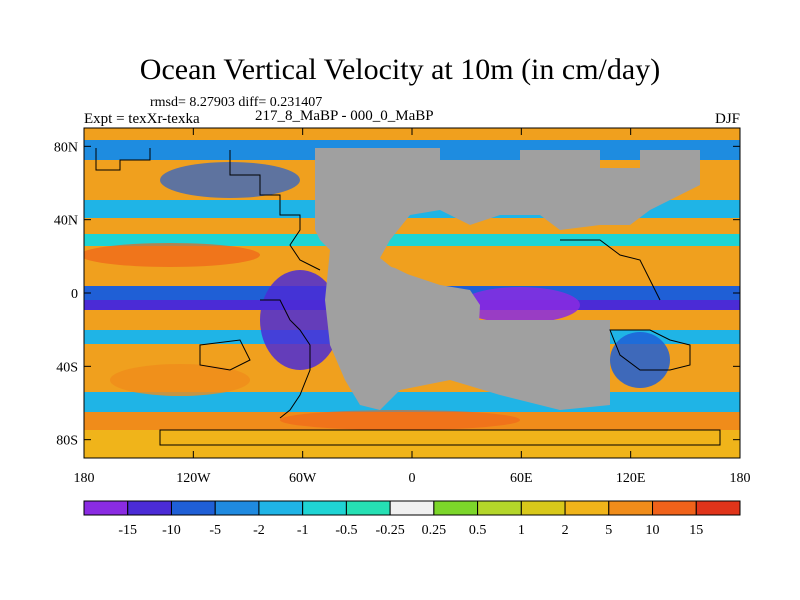 This screenshot has width=800, height=600. What do you see at coordinates (66, 147) in the screenshot?
I see `lat-tick-label: 80N` at bounding box center [66, 147].